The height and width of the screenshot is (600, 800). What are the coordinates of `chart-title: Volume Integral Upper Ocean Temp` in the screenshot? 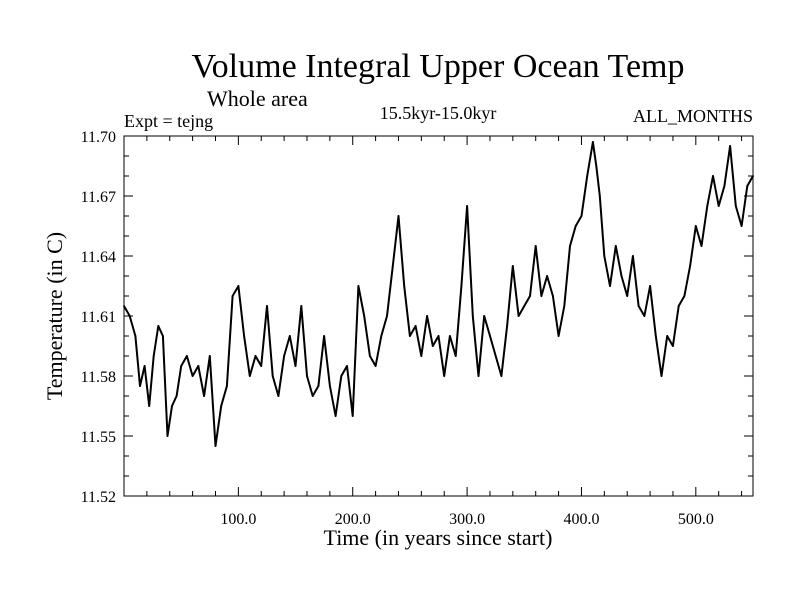 It's located at (438, 66).